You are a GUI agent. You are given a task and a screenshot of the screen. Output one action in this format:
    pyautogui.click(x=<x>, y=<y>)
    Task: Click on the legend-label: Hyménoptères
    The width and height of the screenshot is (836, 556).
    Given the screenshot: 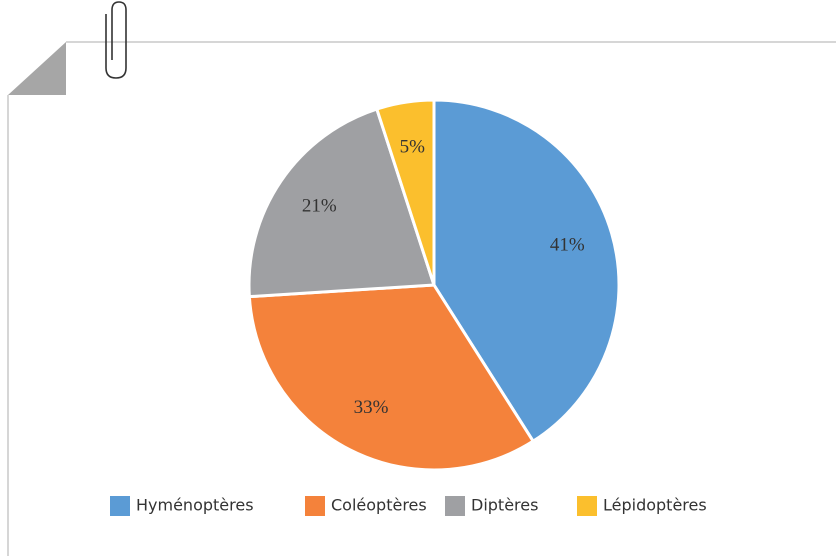 What is the action you would take?
    pyautogui.click(x=195, y=505)
    